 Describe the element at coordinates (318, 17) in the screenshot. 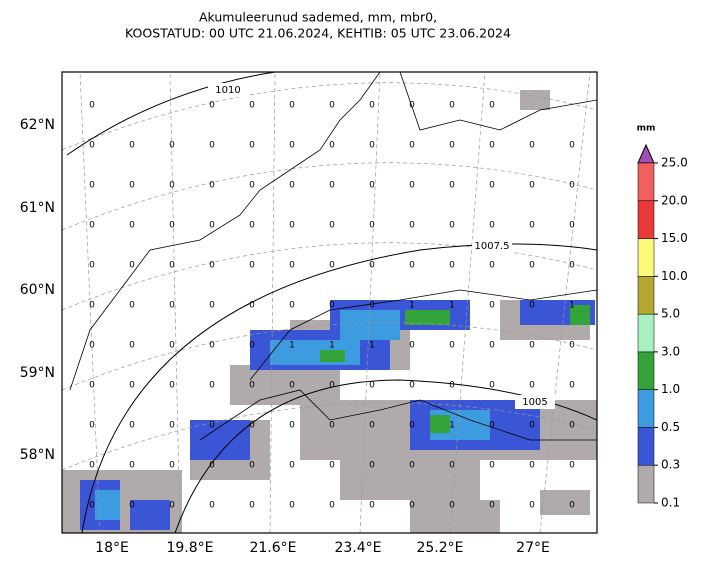

I see `title: Akumuleerunud sademed, mm, mbr0,` at that location.